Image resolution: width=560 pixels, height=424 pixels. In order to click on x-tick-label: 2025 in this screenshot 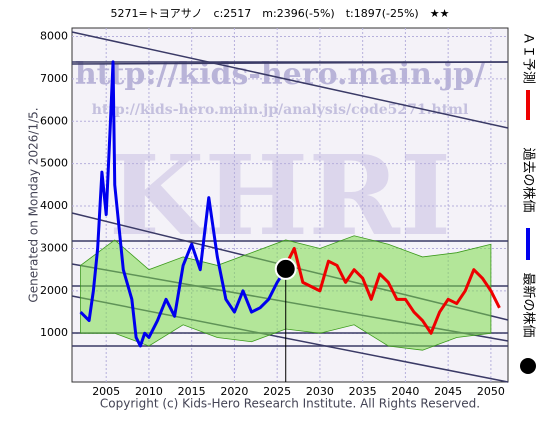, I will do `click(277, 391)`.